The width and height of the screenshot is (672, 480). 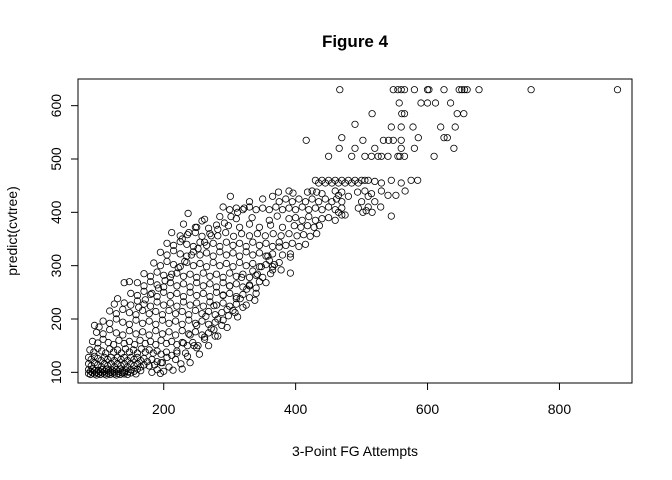 What do you see at coordinates (56, 266) in the screenshot?
I see `y-tick-label: 300` at bounding box center [56, 266].